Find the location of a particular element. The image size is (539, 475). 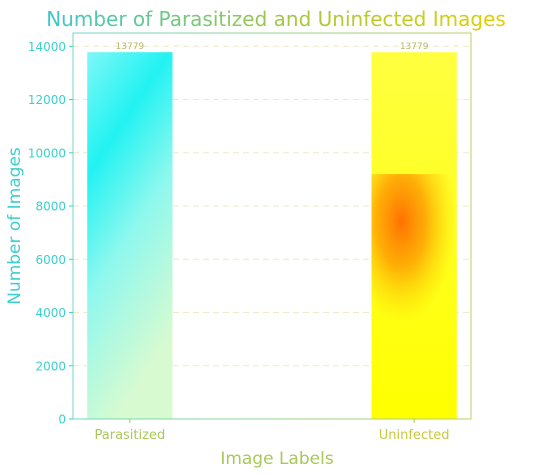

bar-shading is located at coordinates (414, 253).